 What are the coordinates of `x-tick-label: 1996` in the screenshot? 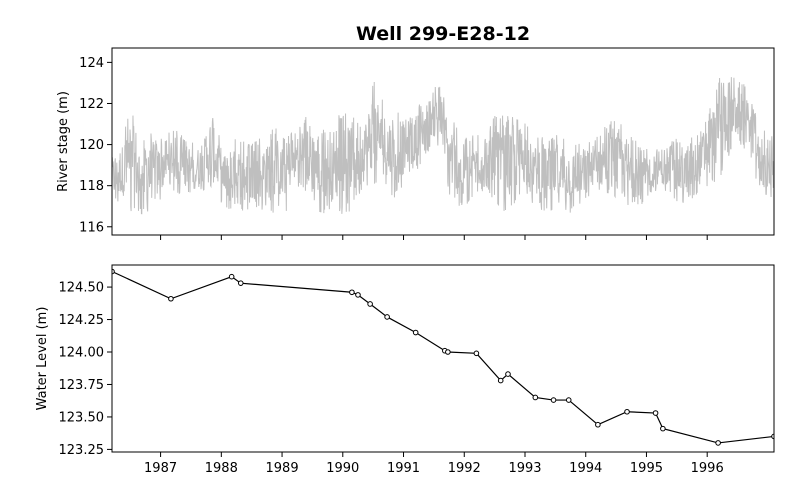 It's located at (707, 468).